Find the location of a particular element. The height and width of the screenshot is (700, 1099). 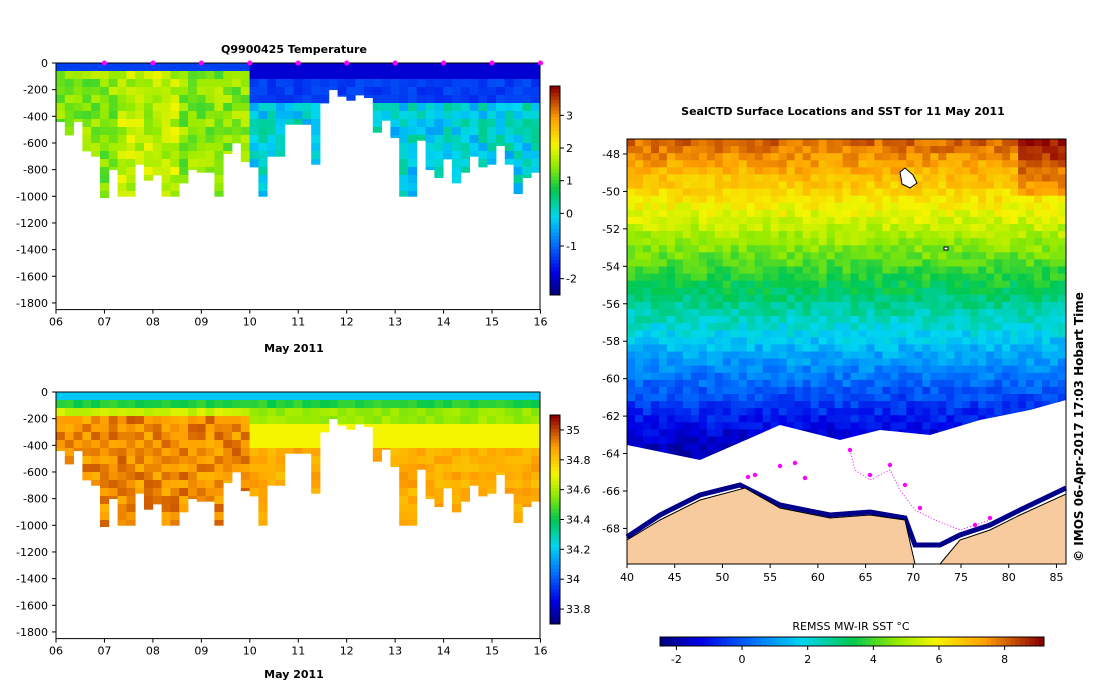

x-tick-label: 80 is located at coordinates (1009, 577).